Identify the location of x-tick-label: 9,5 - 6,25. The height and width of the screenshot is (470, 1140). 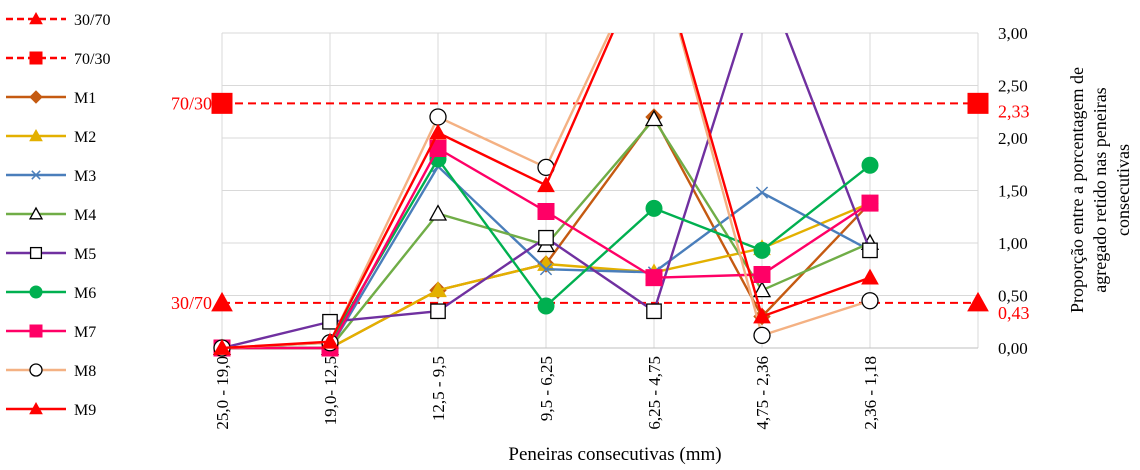
(546, 388).